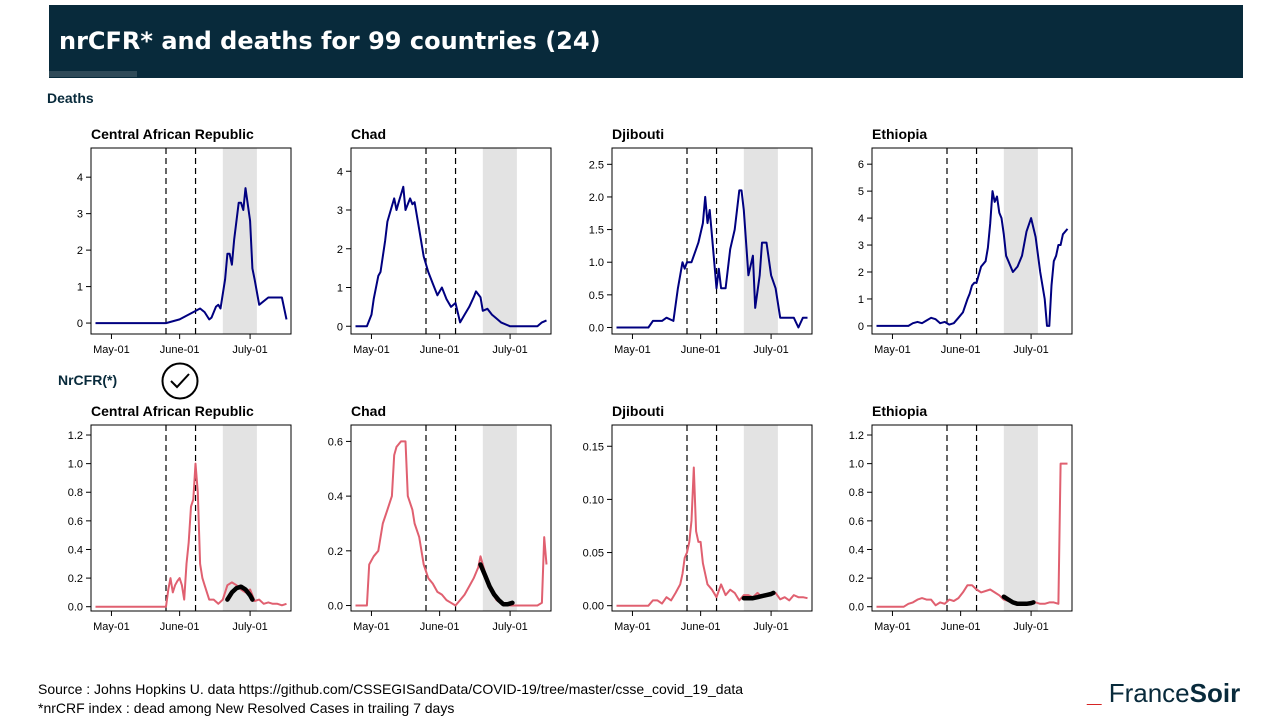 Image resolution: width=1280 pixels, height=720 pixels. What do you see at coordinates (1149, 693) in the screenshot?
I see `logo-text-france: France` at bounding box center [1149, 693].